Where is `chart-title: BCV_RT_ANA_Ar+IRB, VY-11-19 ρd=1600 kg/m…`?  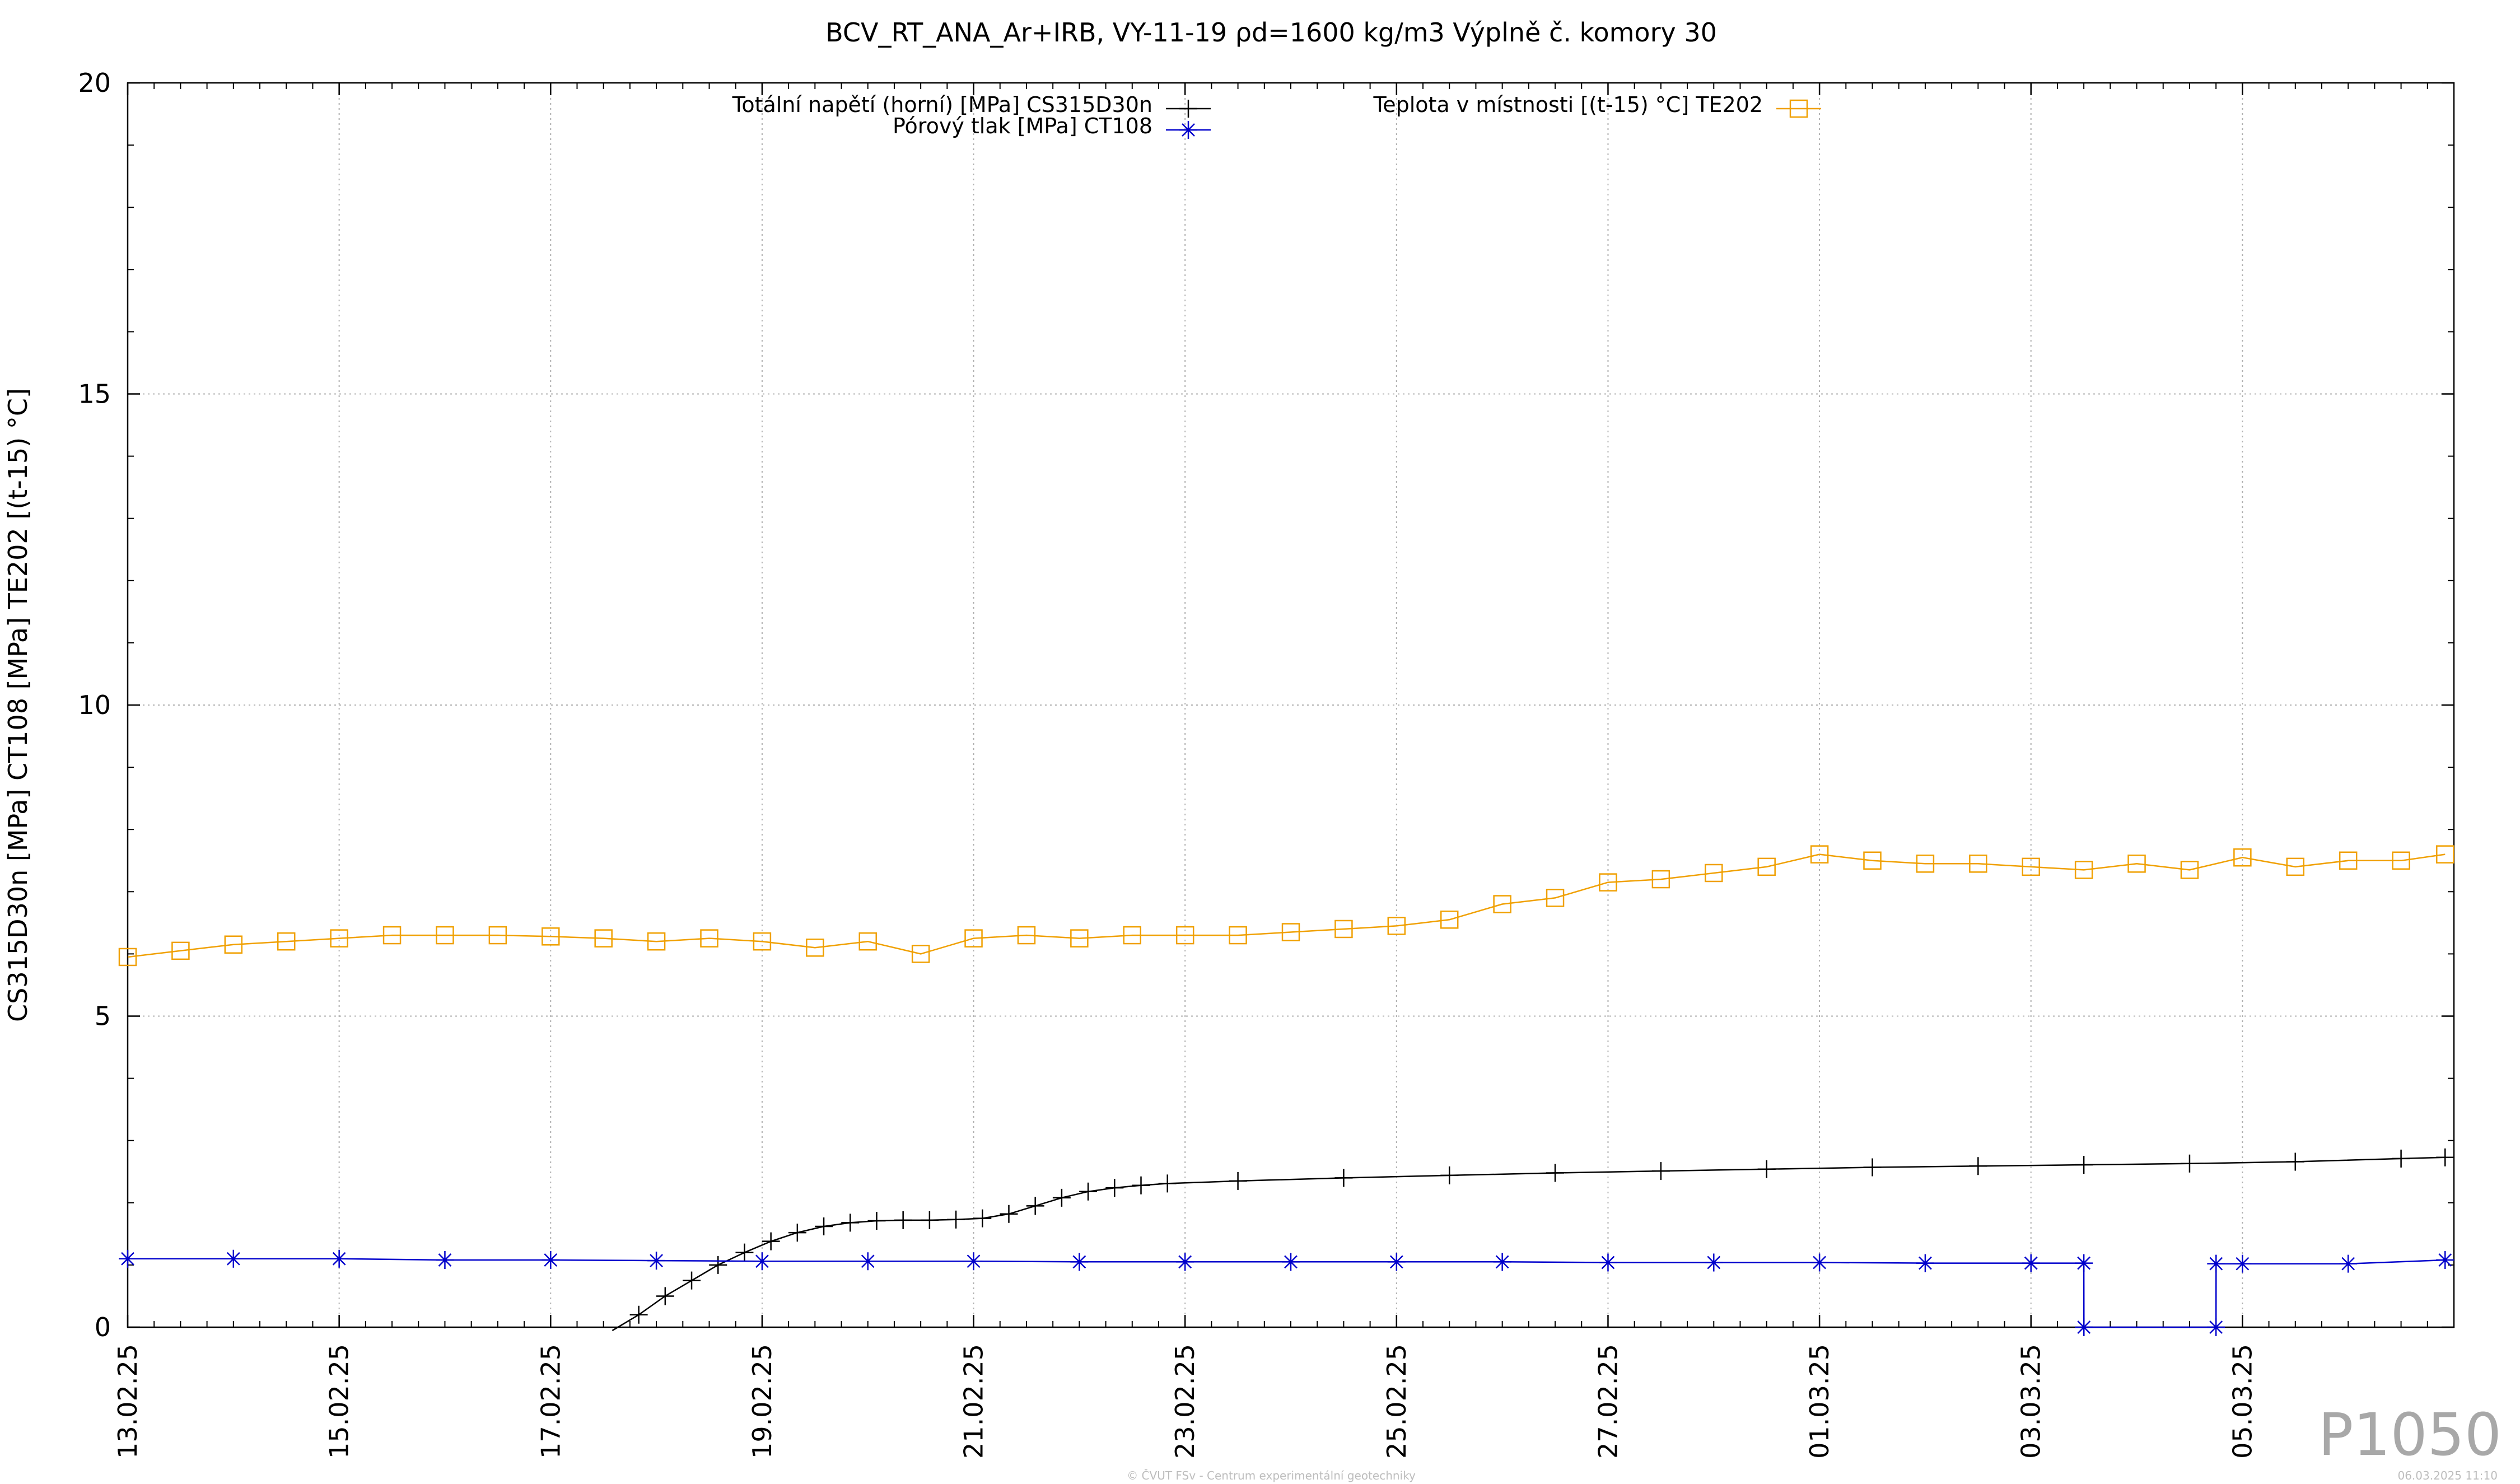
chart-title: BCV_RT_ANA_Ar+IRB, VY-11-19 ρd=1600 kg/m… is located at coordinates (1271, 33).